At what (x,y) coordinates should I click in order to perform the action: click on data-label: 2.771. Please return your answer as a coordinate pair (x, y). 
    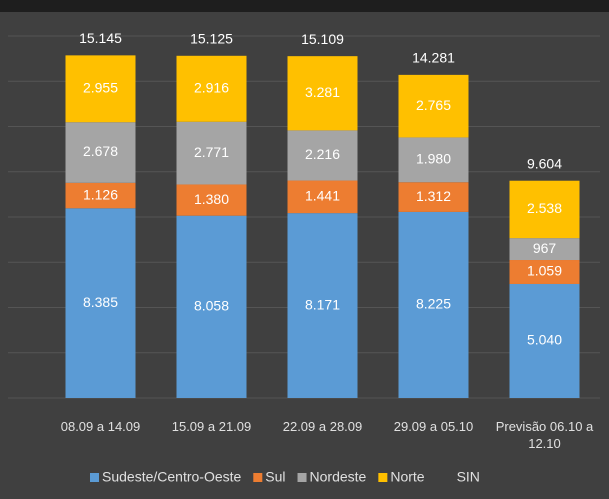
    Looking at the image, I should click on (211, 152).